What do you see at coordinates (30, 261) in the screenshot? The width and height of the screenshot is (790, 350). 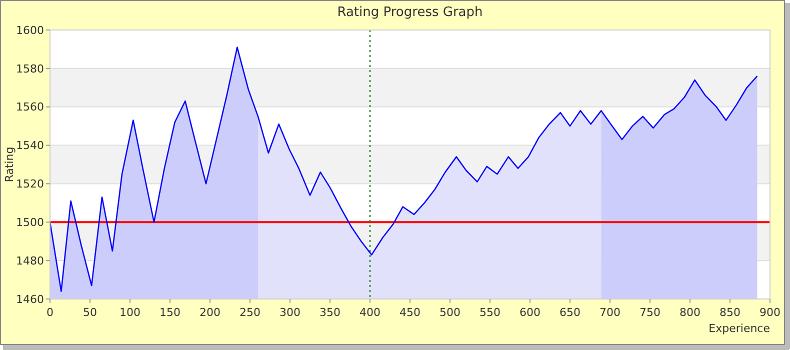 I see `y-tick-label: 1480` at bounding box center [30, 261].